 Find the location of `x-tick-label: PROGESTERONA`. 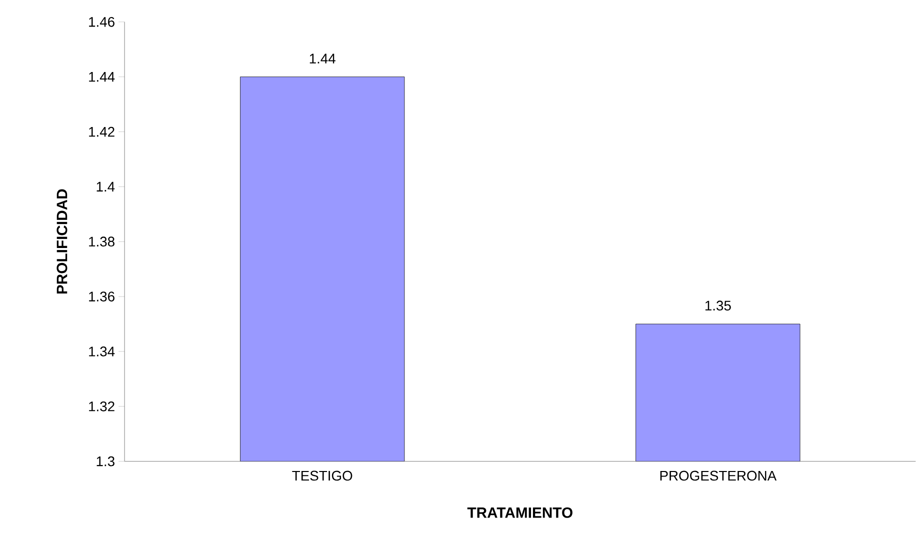

x-tick-label: PROGESTERONA is located at coordinates (718, 475).